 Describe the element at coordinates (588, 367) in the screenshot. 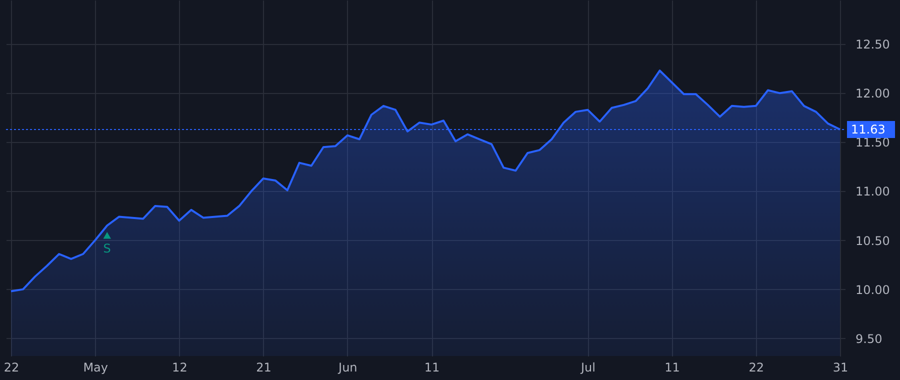

I see `x-tick-label: Jul` at that location.